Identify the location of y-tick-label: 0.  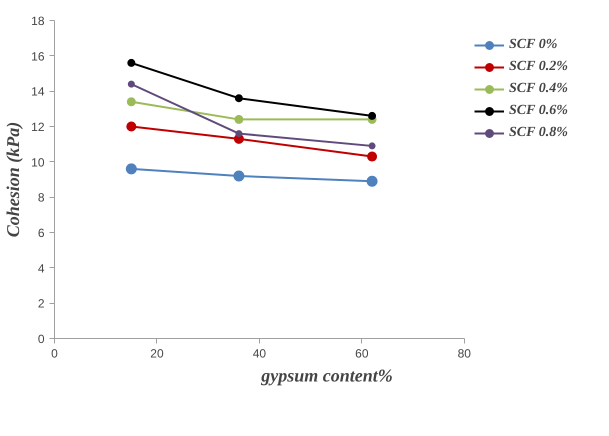
(41, 339).